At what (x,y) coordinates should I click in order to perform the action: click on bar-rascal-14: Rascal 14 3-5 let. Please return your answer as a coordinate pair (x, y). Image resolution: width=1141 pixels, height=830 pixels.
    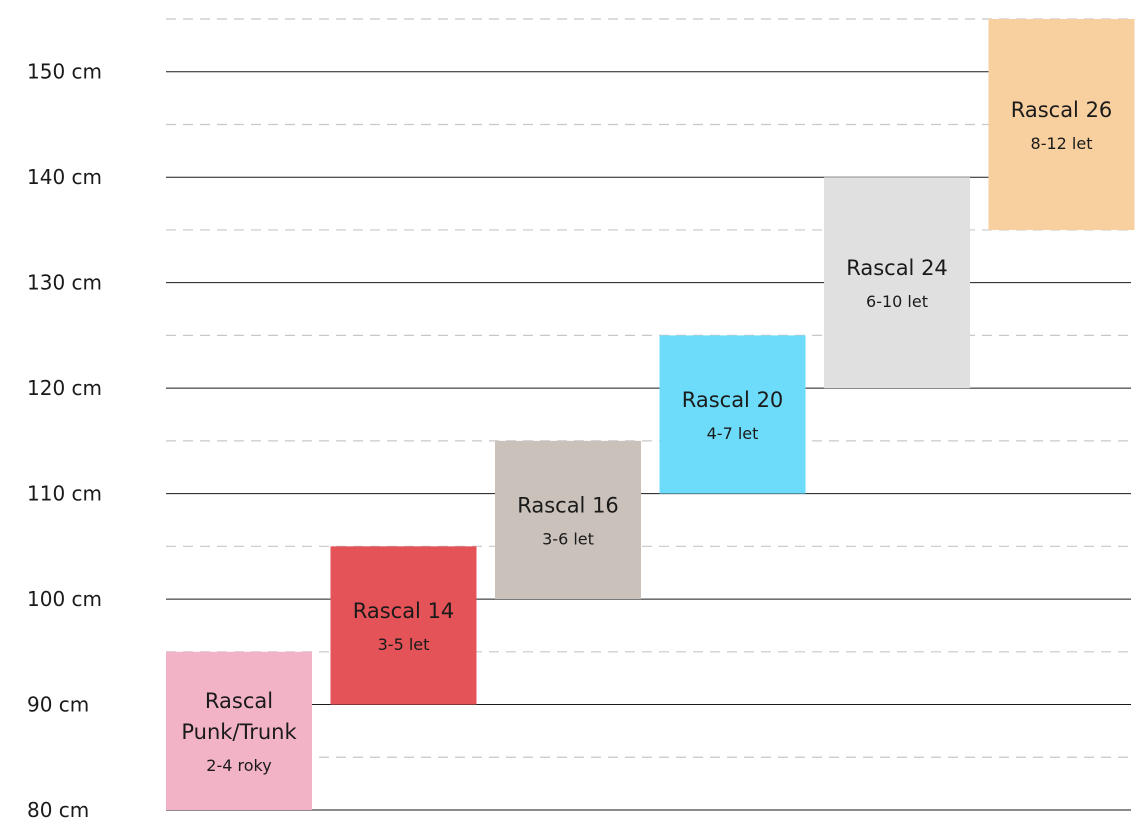
    Looking at the image, I should click on (403, 625).